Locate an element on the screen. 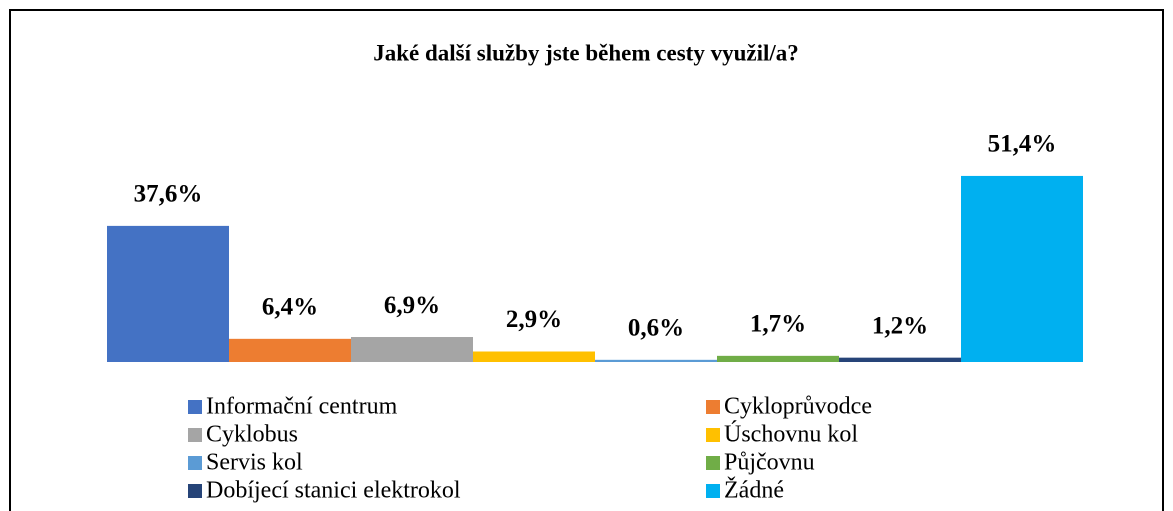 The width and height of the screenshot is (1173, 511). legend-label: Půjčovnu is located at coordinates (769, 463).